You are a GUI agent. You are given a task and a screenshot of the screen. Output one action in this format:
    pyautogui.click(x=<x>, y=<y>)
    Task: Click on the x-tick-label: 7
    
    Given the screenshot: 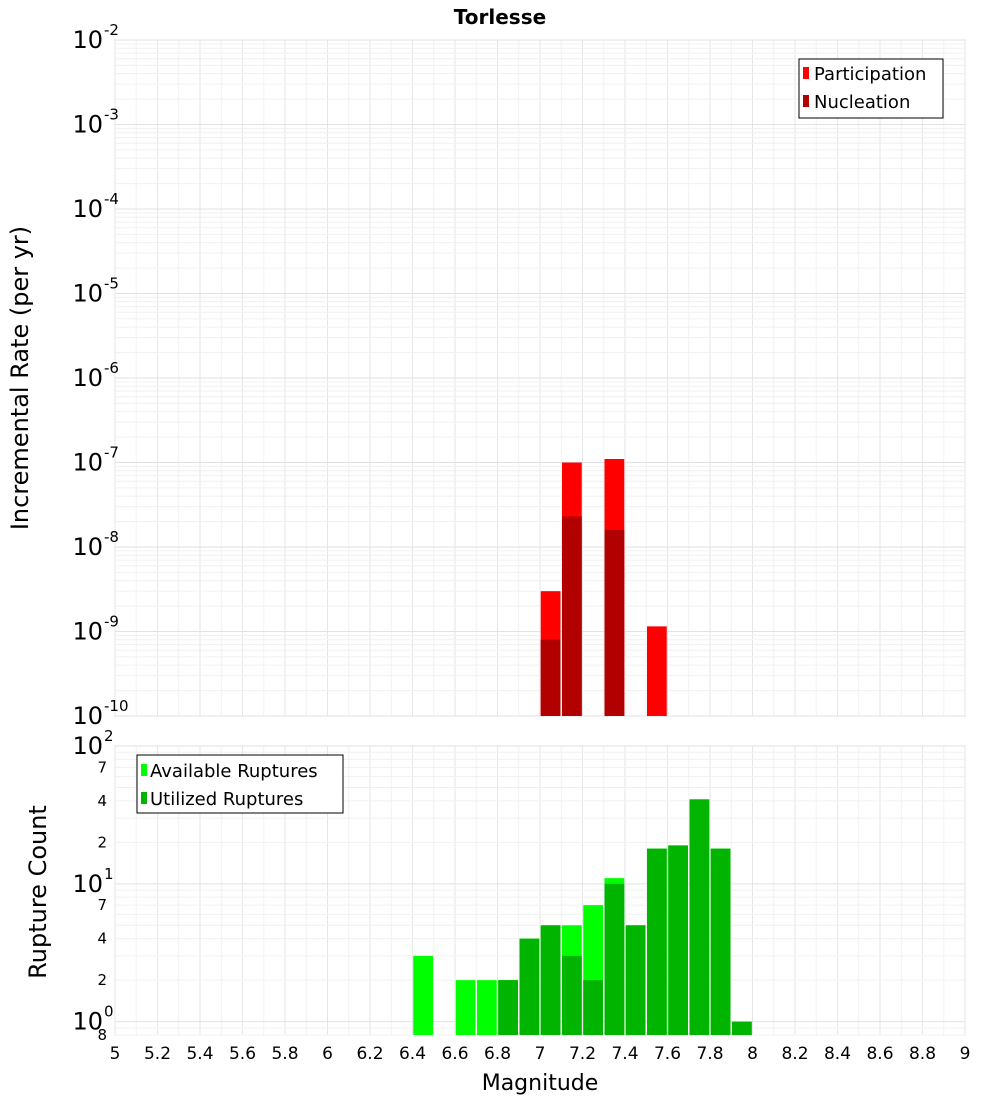 What is the action you would take?
    pyautogui.click(x=540, y=1054)
    